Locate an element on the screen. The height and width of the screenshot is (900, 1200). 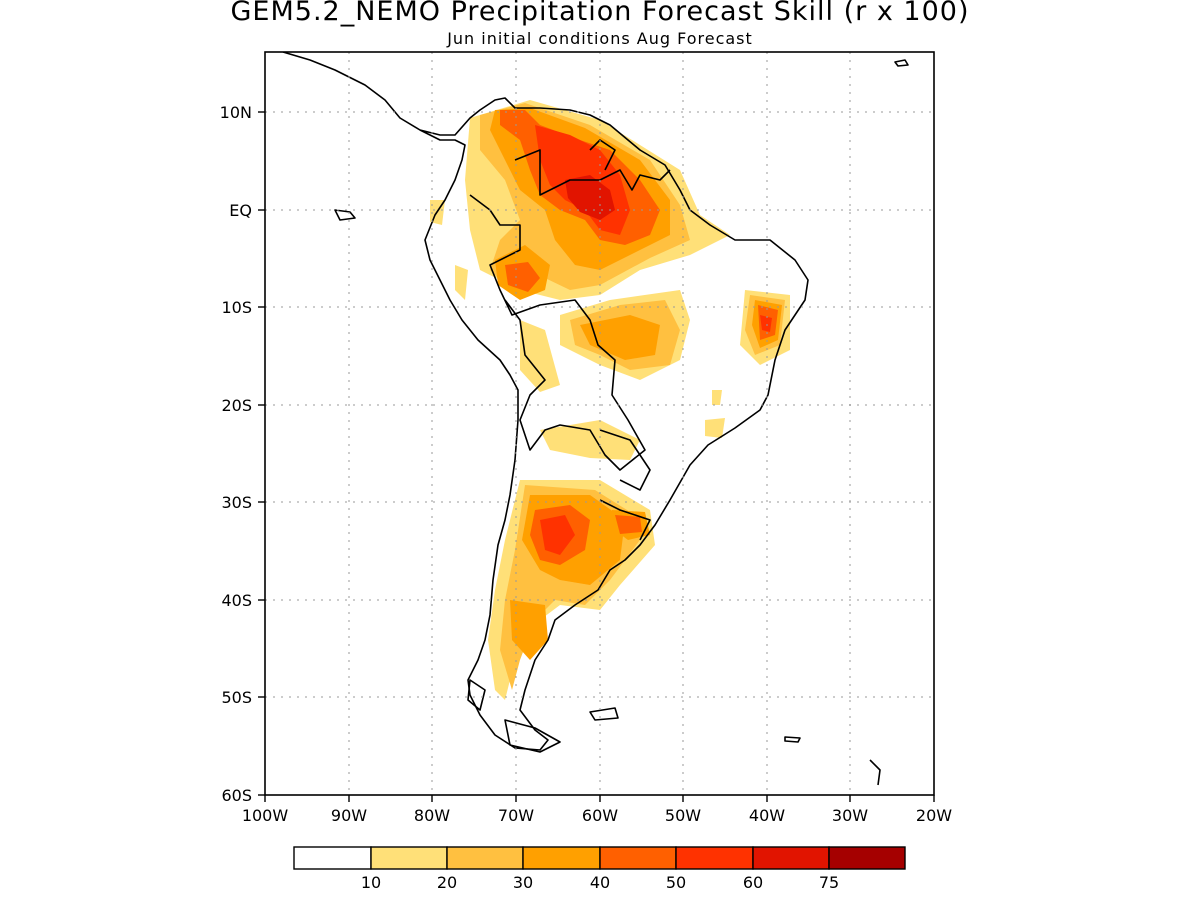
lon-label: 70W is located at coordinates (516, 815).